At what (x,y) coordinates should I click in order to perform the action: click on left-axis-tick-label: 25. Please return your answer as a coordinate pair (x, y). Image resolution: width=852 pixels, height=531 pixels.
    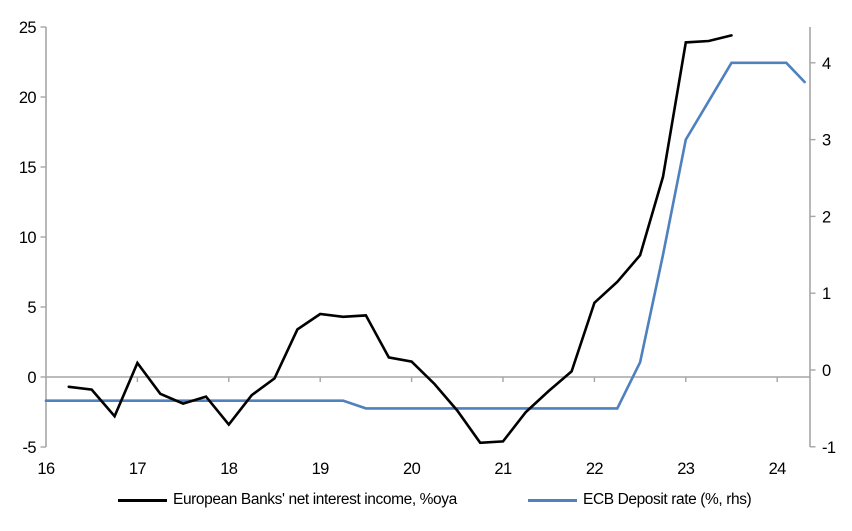
    Looking at the image, I should click on (28, 28).